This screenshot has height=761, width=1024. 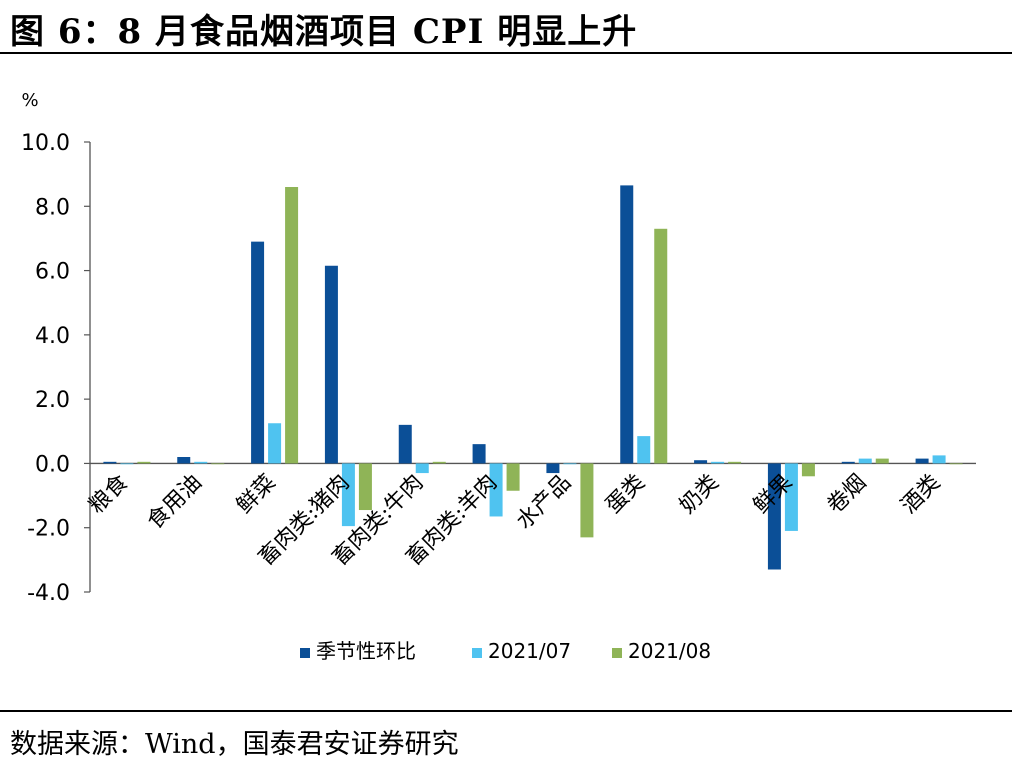 I want to click on legend-label-2: 2021/08, so click(x=669, y=651).